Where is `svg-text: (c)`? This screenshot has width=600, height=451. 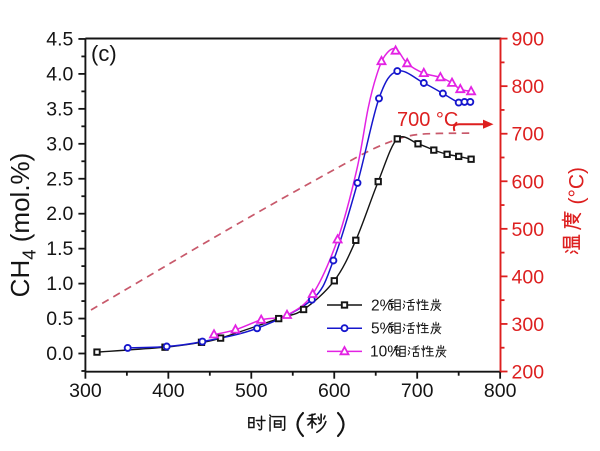
svg-text: (c) is located at coordinates (104, 53).